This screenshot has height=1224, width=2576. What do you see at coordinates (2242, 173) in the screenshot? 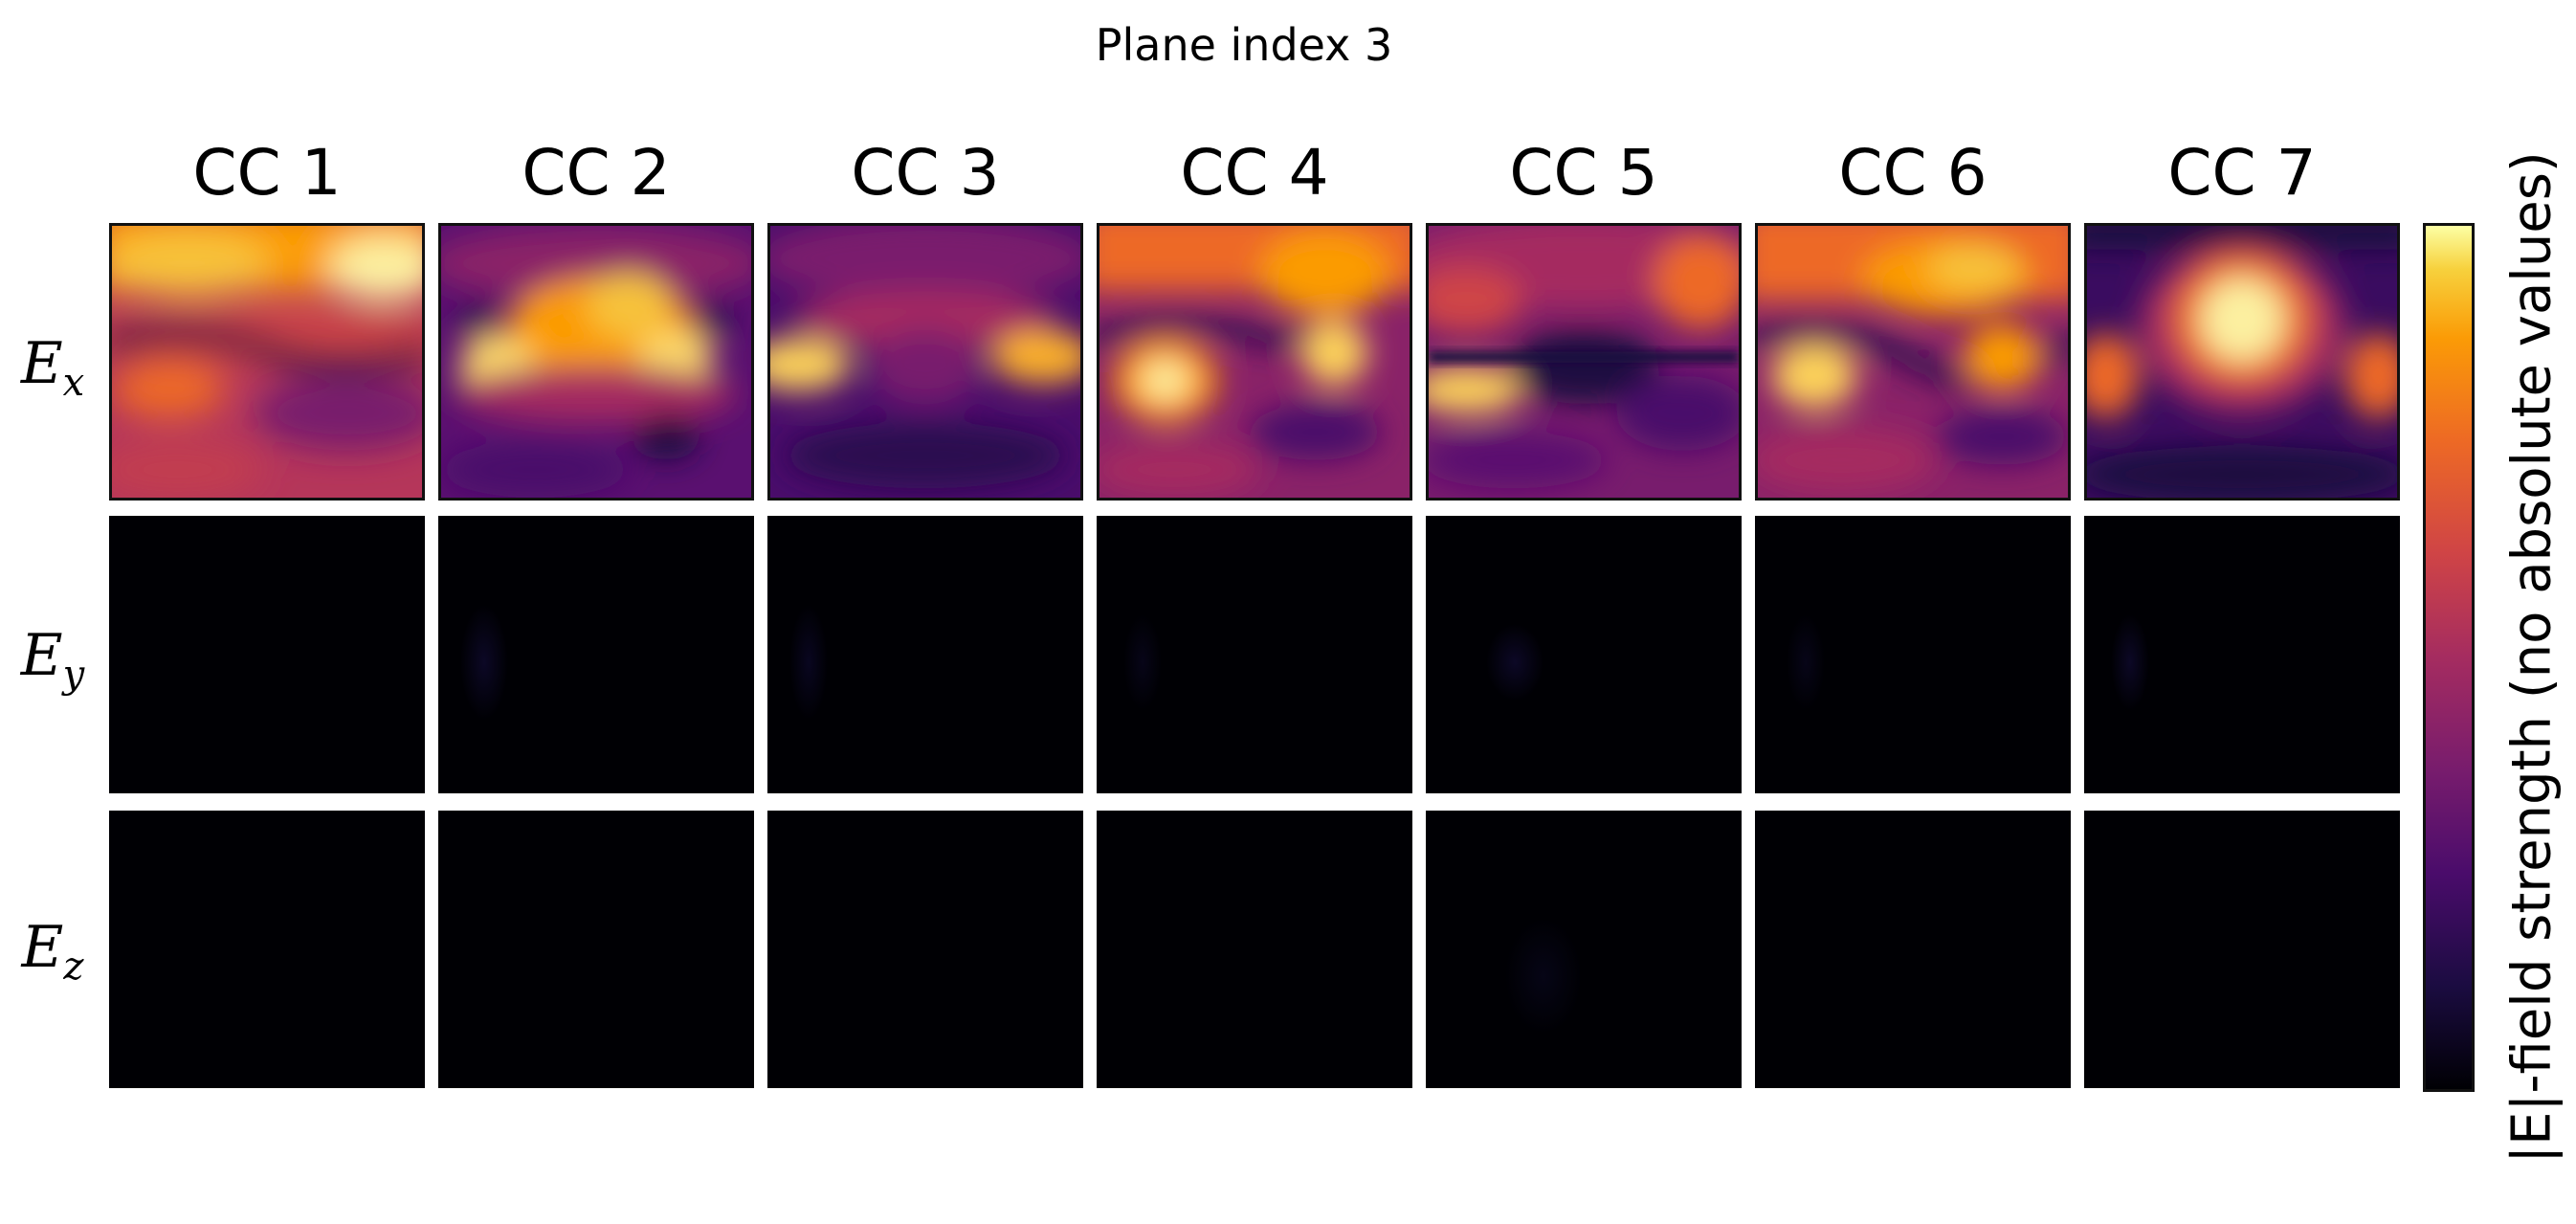
I see `column-title-cc7: CC 7` at bounding box center [2242, 173].